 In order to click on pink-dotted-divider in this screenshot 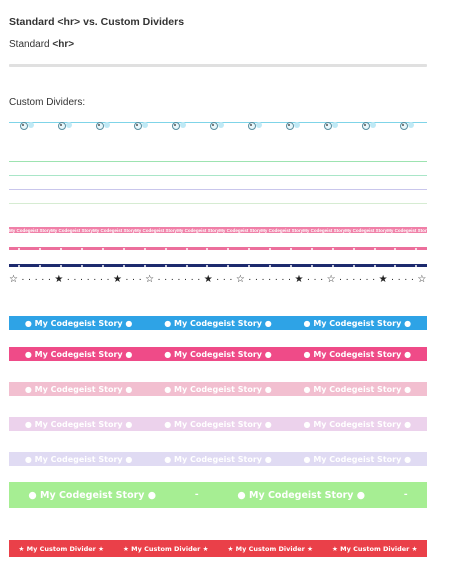, I will do `click(218, 248)`.